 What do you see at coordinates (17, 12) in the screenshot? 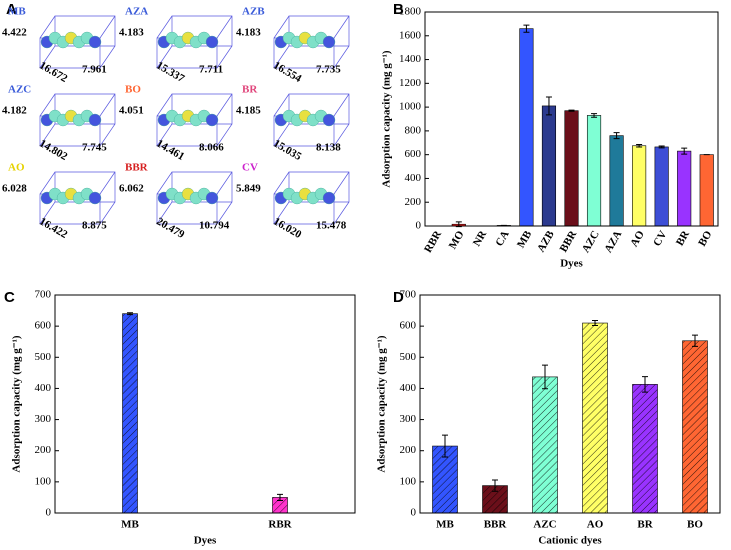
I see `molecule-name: MB` at bounding box center [17, 12].